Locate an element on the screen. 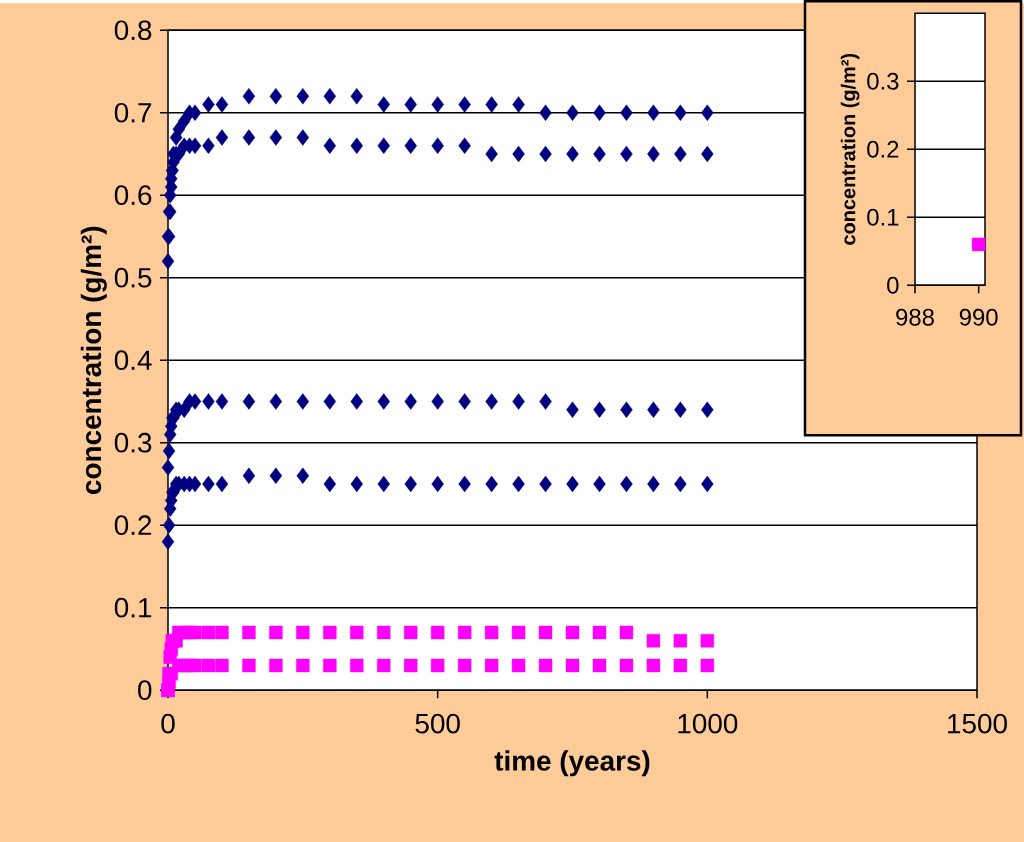 The image size is (1024, 842). x-axis-title: time (years) is located at coordinates (572, 763).